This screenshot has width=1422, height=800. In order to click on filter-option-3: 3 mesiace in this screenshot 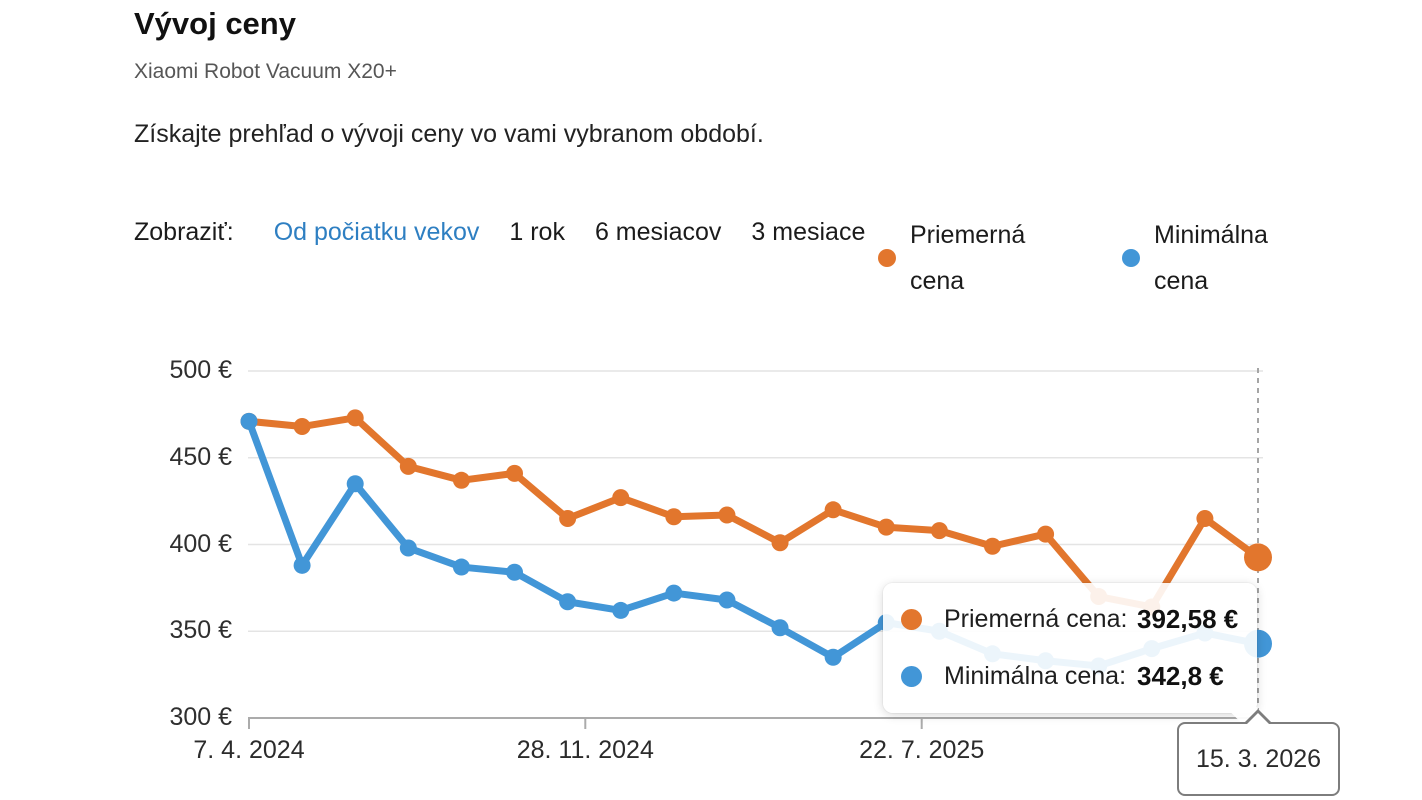, I will do `click(808, 232)`.